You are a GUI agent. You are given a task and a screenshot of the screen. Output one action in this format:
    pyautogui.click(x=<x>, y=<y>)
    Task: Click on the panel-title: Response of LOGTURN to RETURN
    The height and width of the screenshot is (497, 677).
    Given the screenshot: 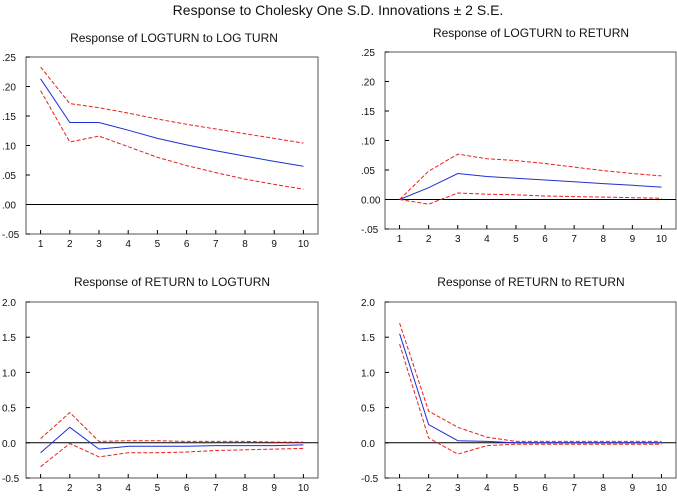 What is the action you would take?
    pyautogui.click(x=531, y=33)
    